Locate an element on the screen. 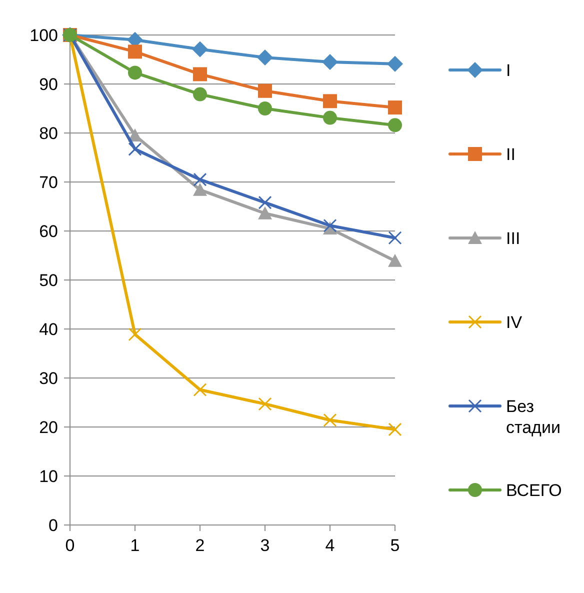 This screenshot has height=593, width=584. y-tick-label: 50 is located at coordinates (48, 280).